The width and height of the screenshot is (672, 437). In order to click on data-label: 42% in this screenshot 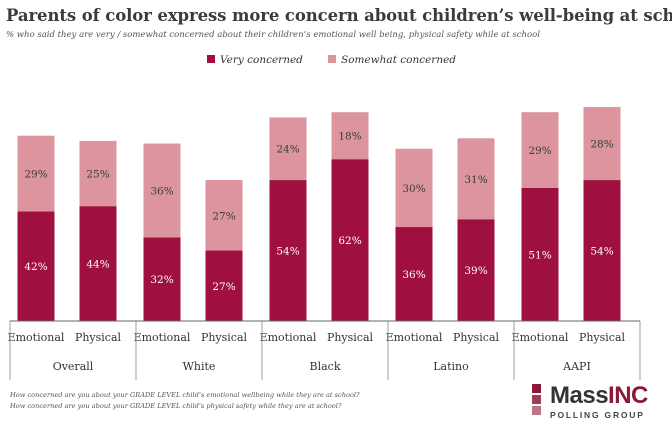, I will do `click(35, 267)`.